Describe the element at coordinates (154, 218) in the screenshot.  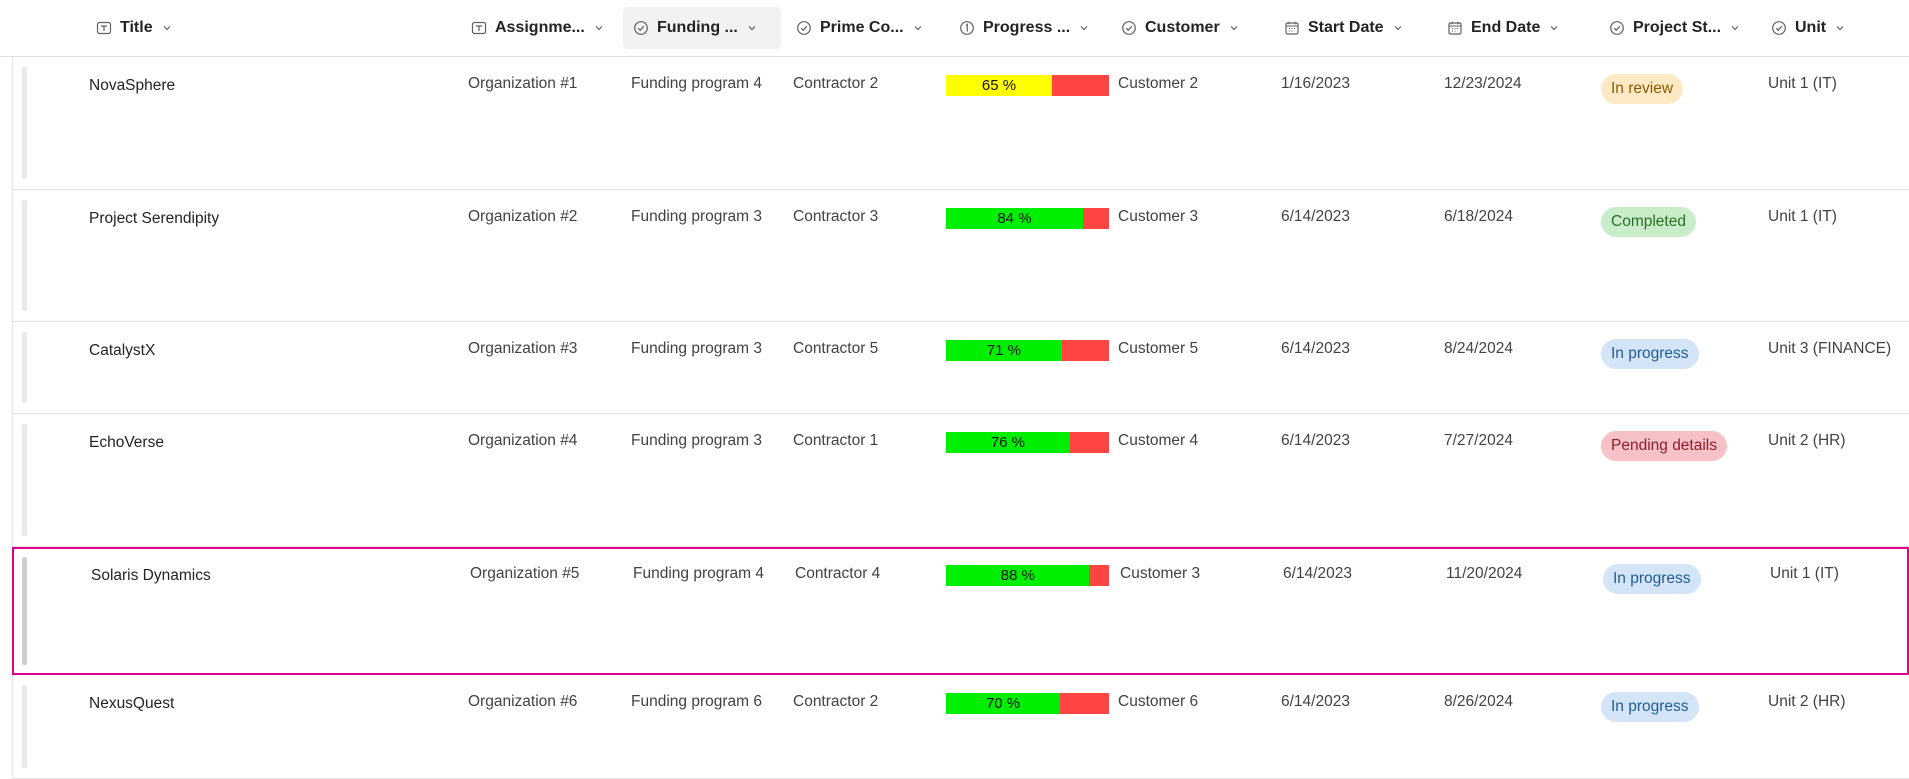
I see `row-title: Project Serendipity` at that location.